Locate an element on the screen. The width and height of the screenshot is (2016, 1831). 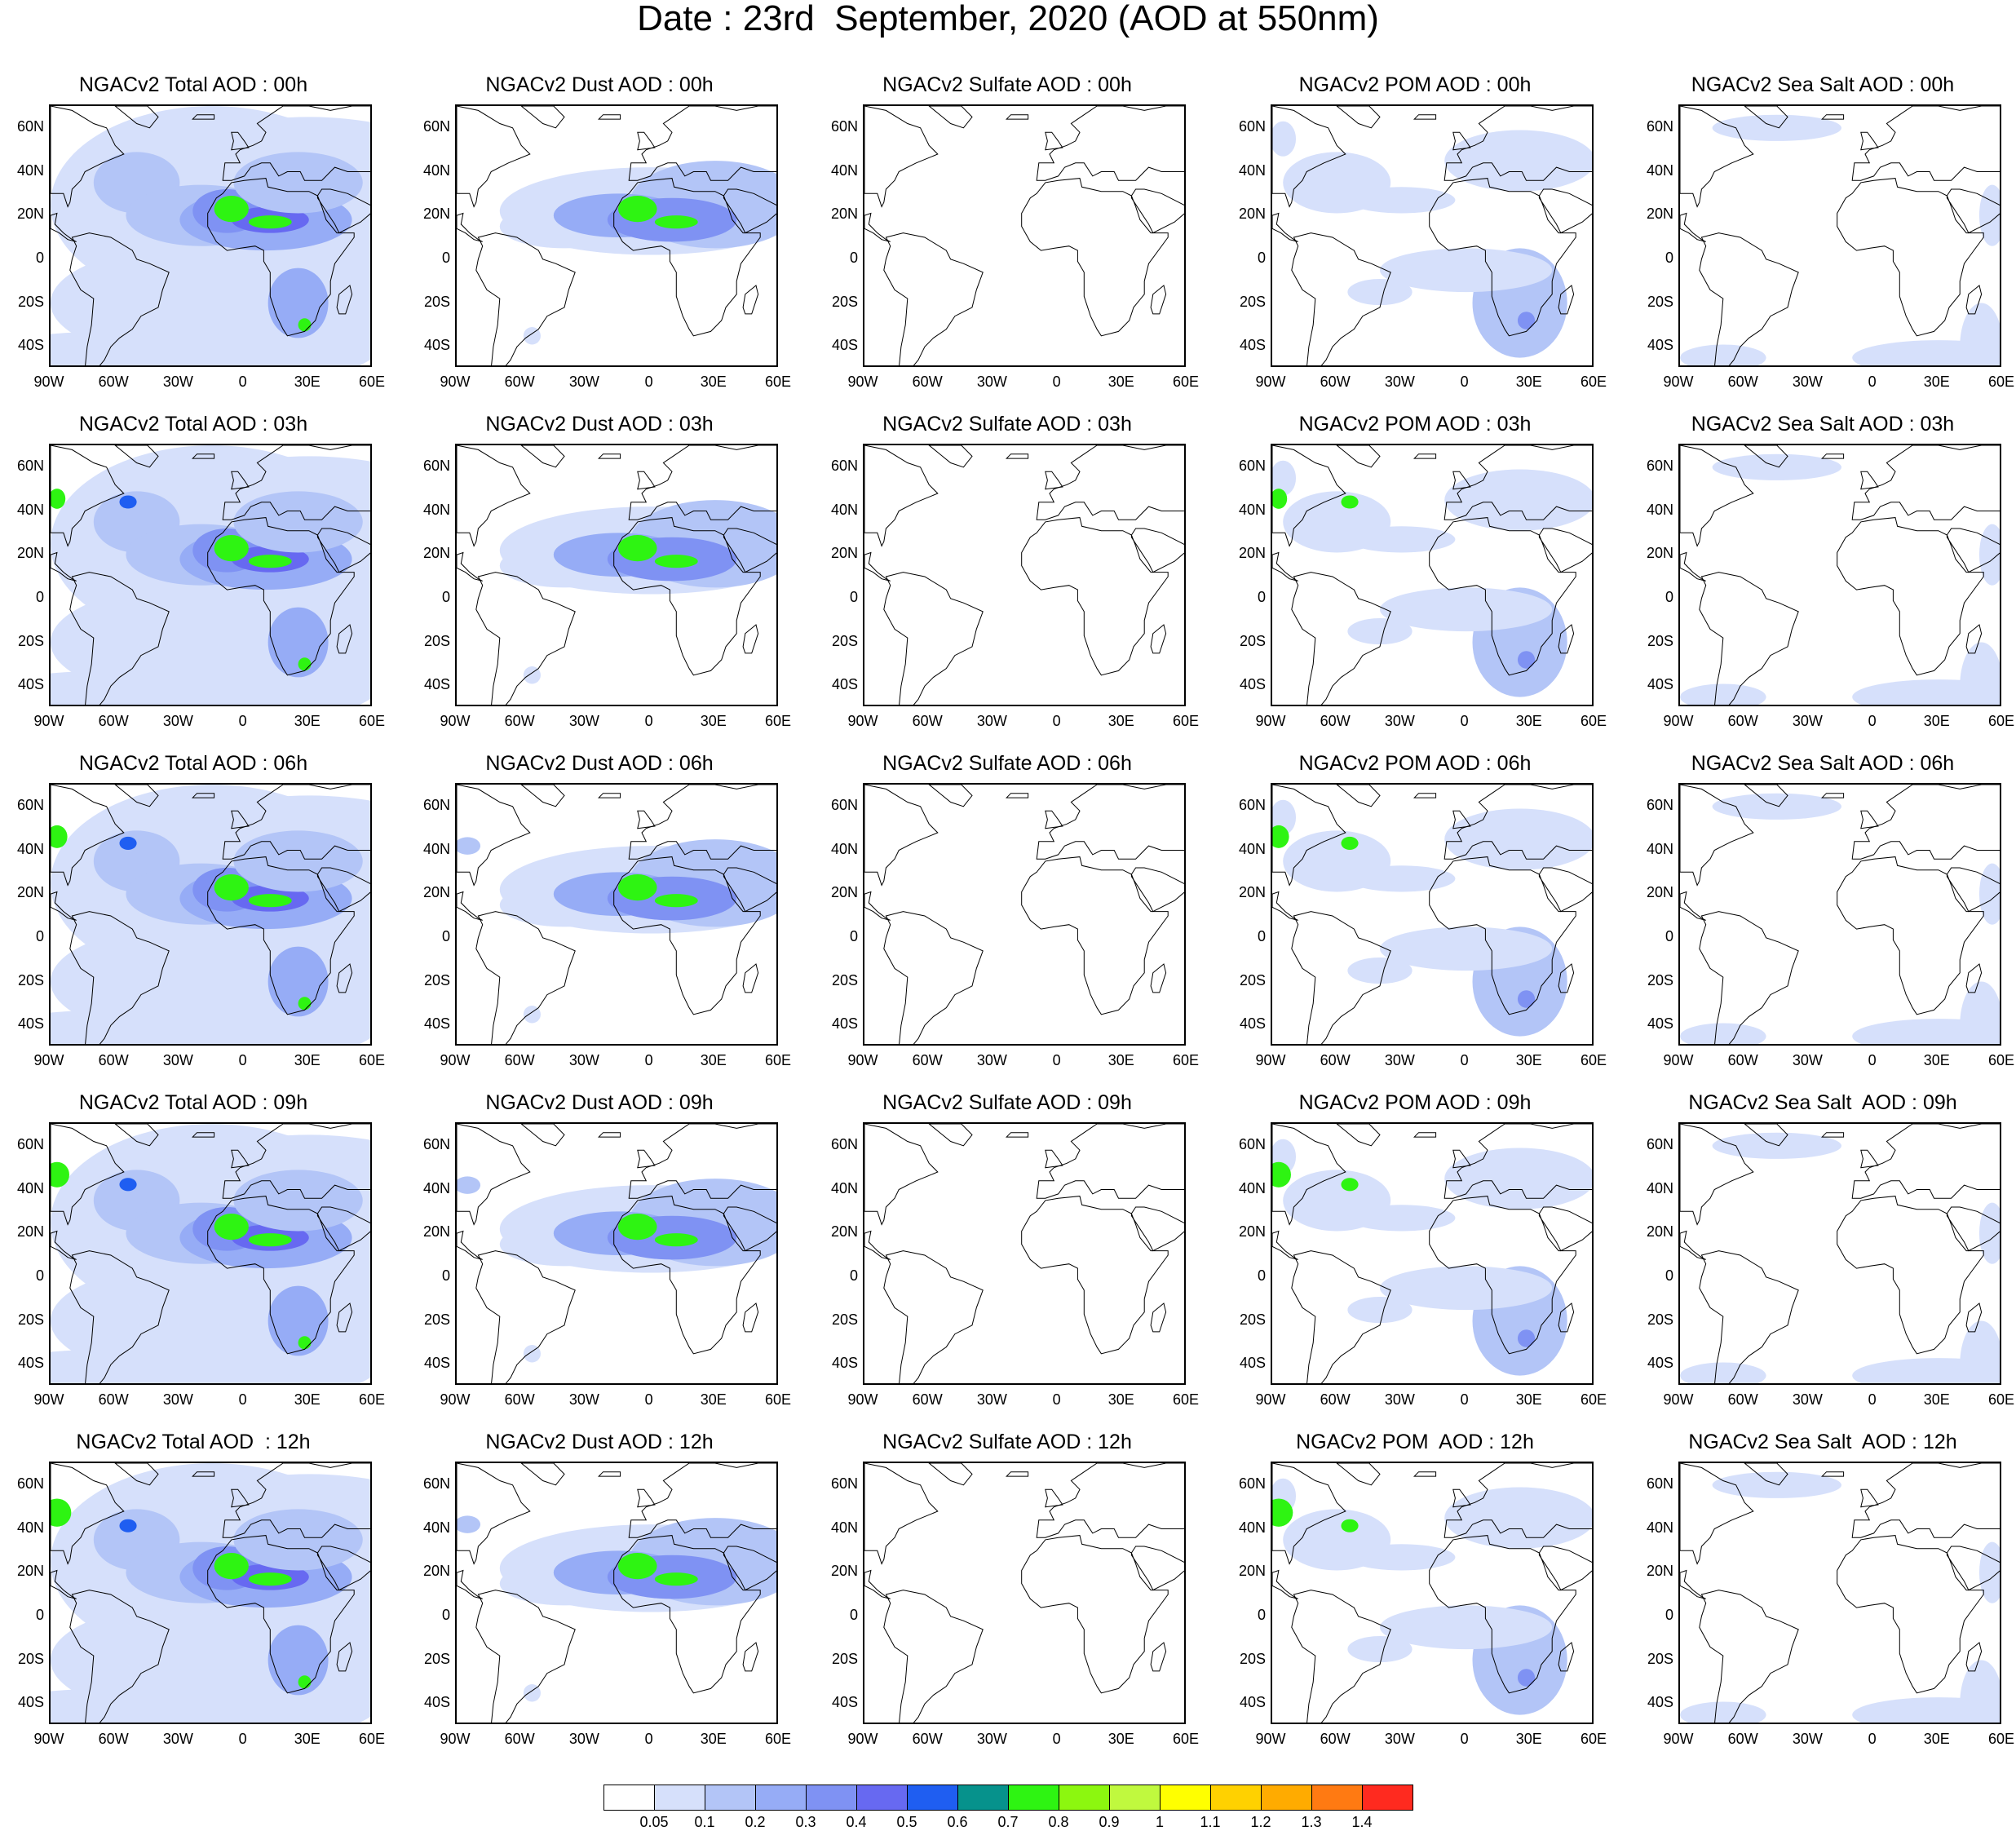
panel-title: NGACv2 Sea Salt AOD : 09h is located at coordinates (1823, 1102).